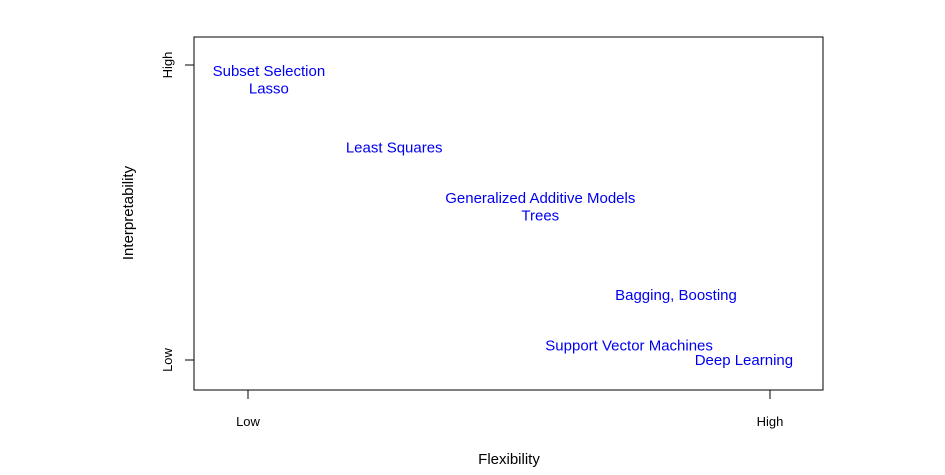 The width and height of the screenshot is (945, 475). What do you see at coordinates (269, 71) in the screenshot?
I see `point-label: Subset Selection` at bounding box center [269, 71].